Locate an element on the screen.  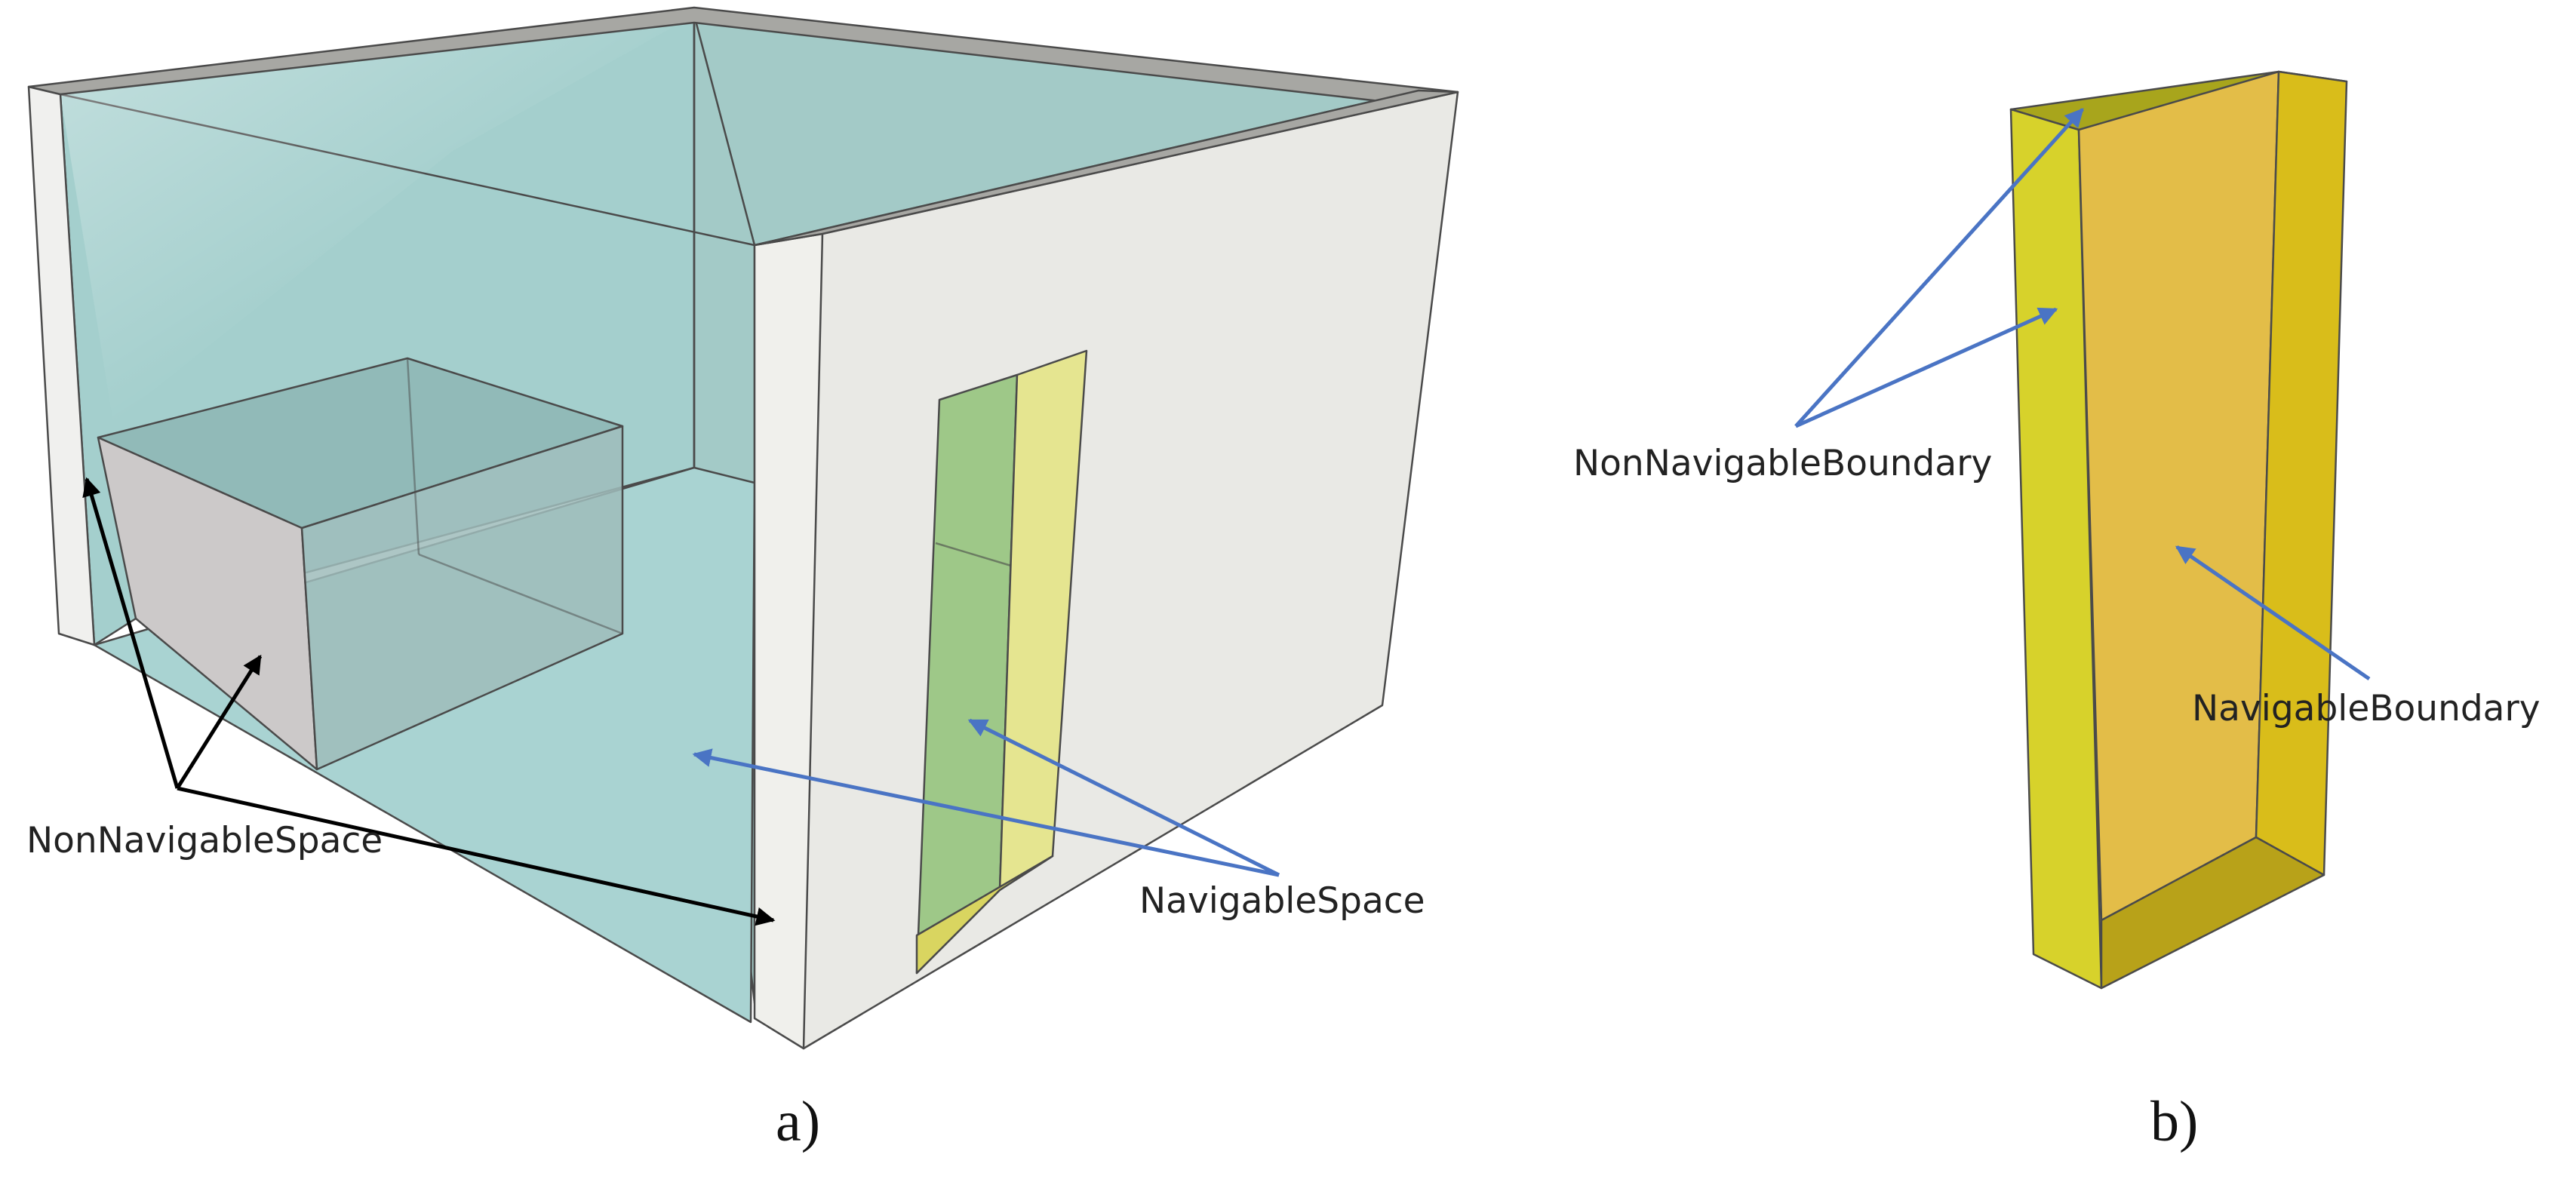
boundary-bottom-face is located at coordinates (2212, 913).